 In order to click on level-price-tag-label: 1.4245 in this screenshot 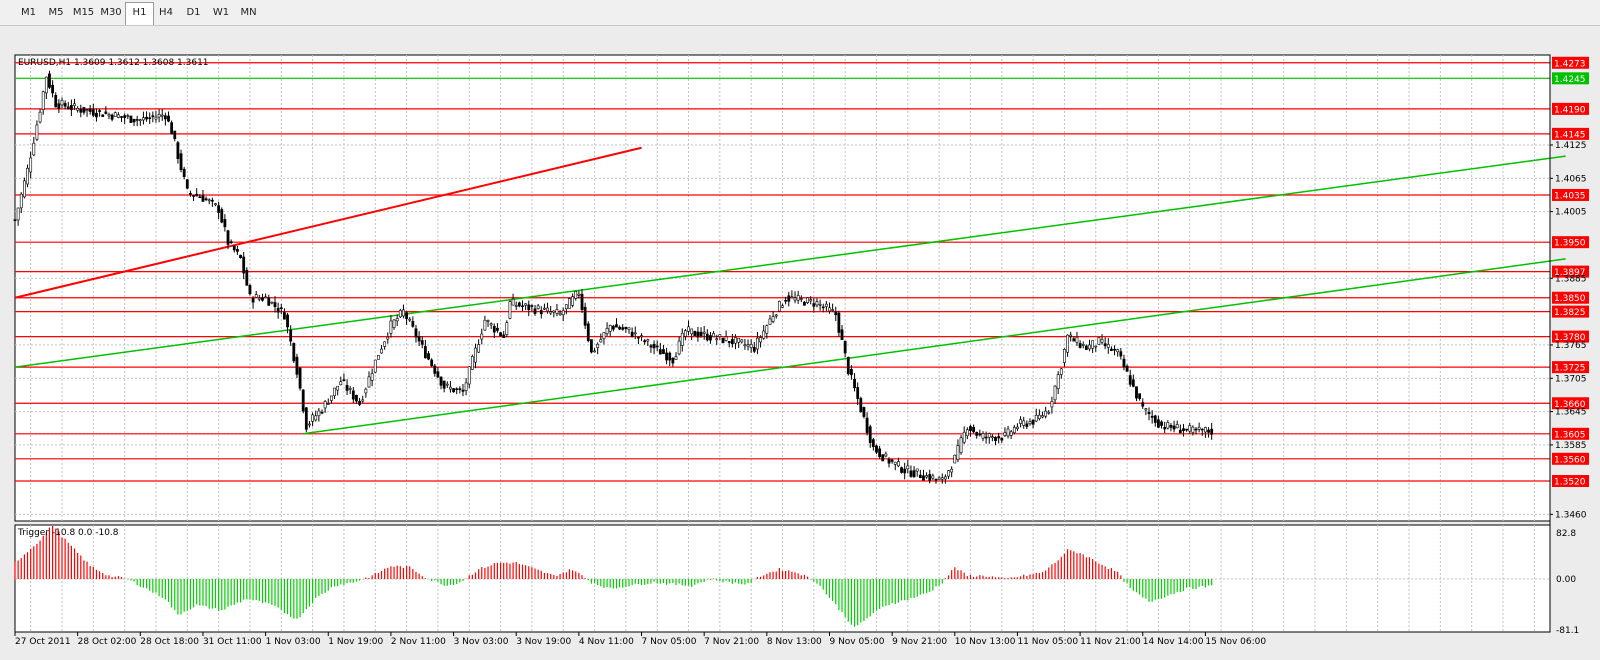, I will do `click(1570, 80)`.